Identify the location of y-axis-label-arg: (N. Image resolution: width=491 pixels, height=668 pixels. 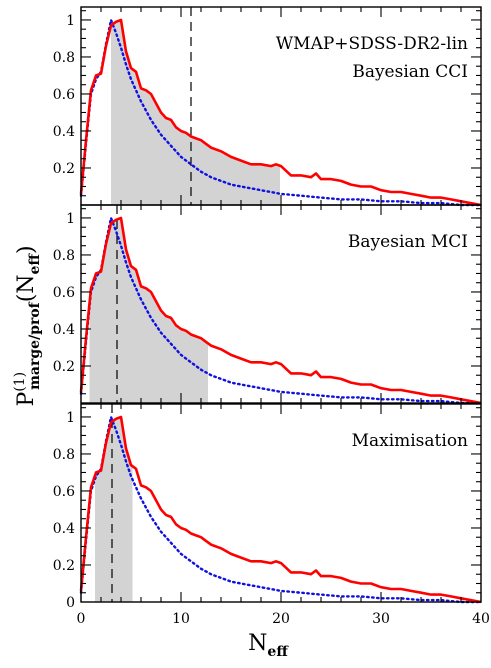
(26, 288).